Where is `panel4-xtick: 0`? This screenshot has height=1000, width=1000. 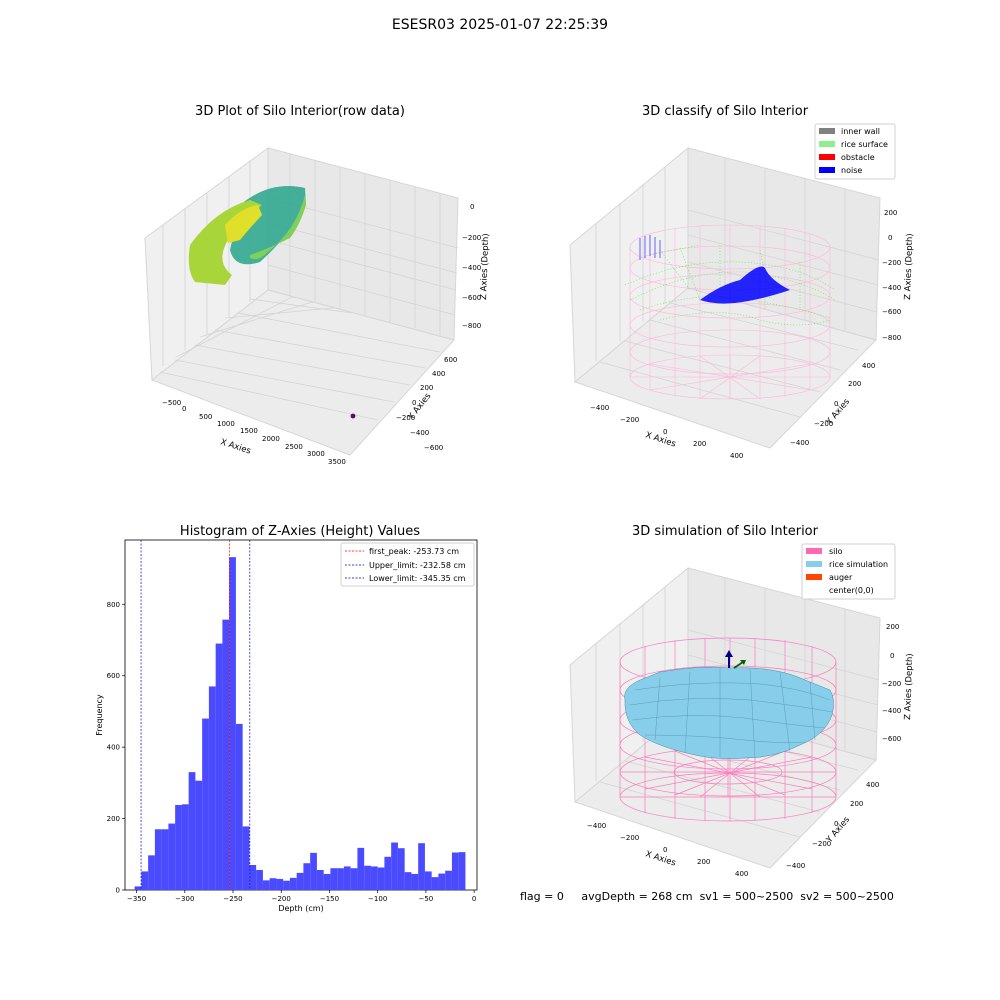 panel4-xtick: 0 is located at coordinates (665, 850).